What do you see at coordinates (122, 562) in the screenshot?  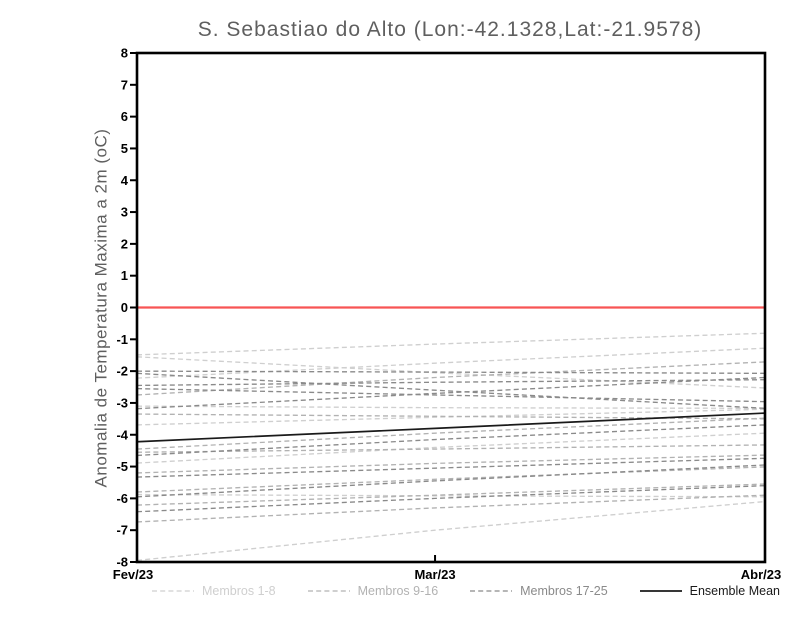 I see `y-axis-tick-label: -8` at bounding box center [122, 562].